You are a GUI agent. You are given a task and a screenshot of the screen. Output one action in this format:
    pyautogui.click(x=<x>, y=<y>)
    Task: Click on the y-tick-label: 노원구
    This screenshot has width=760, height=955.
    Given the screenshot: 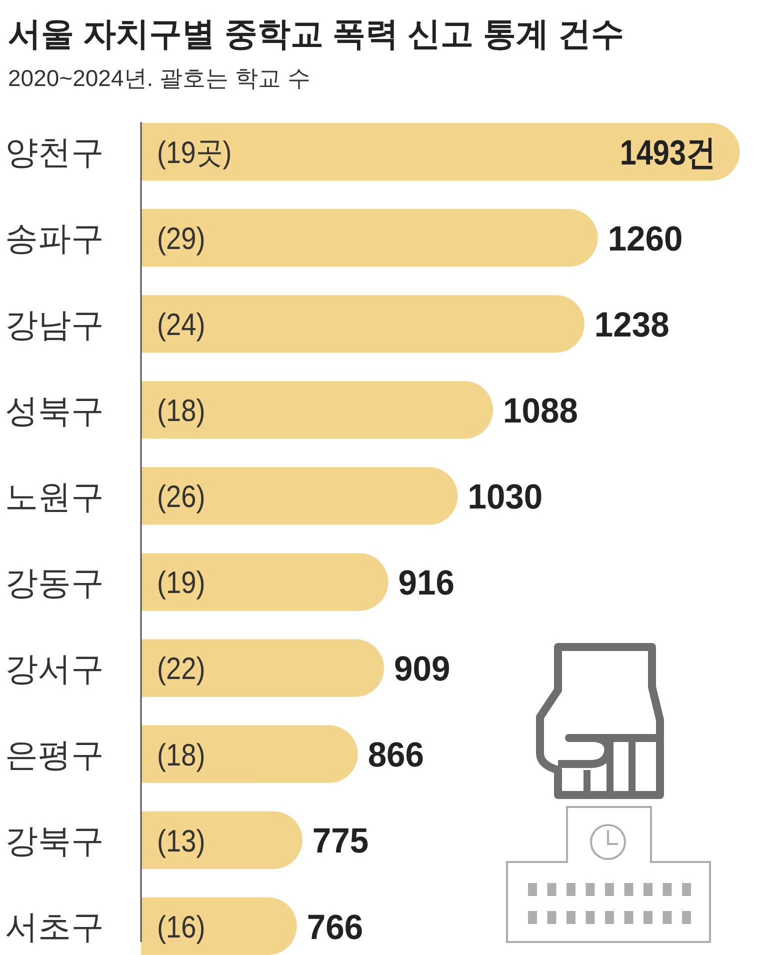 What is the action you would take?
    pyautogui.click(x=54, y=496)
    